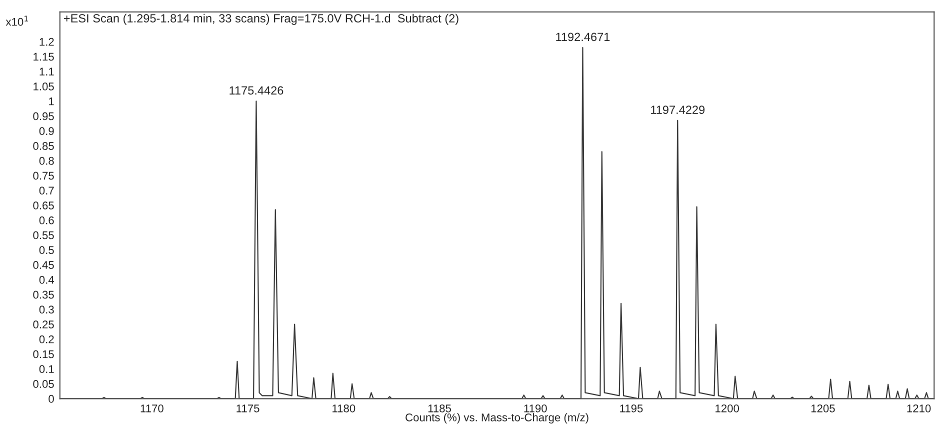  I want to click on y-tick-label: 0, so click(51, 398).